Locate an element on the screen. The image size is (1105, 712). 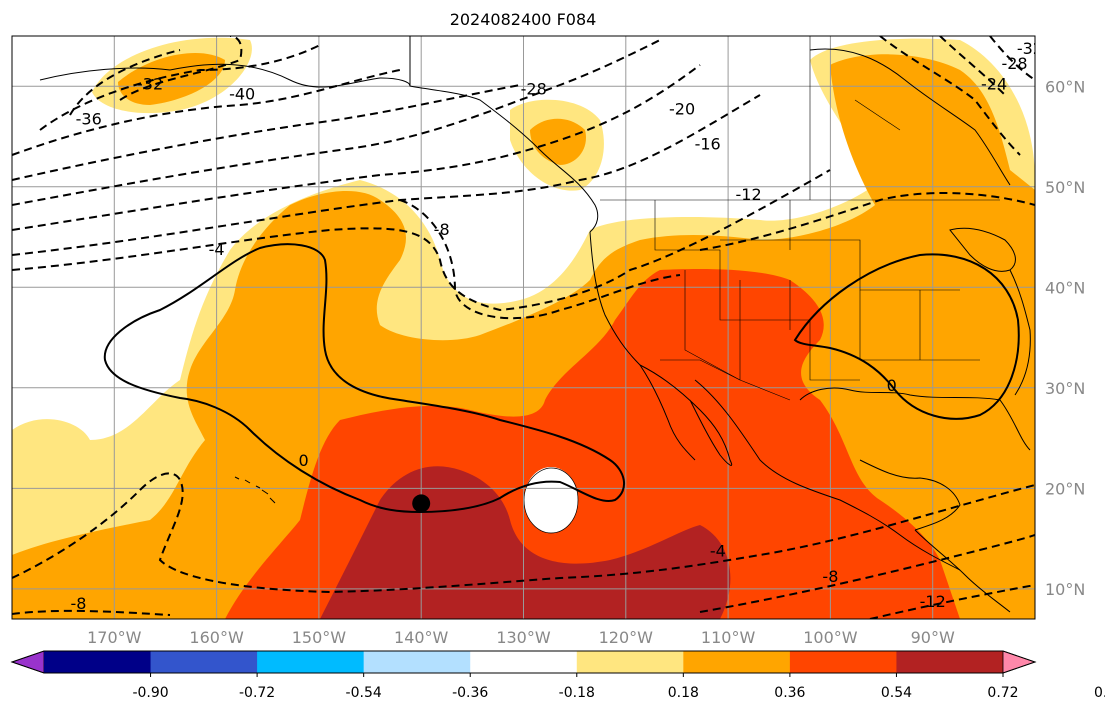
chart-title: 2024082400 F084 is located at coordinates (523, 19).